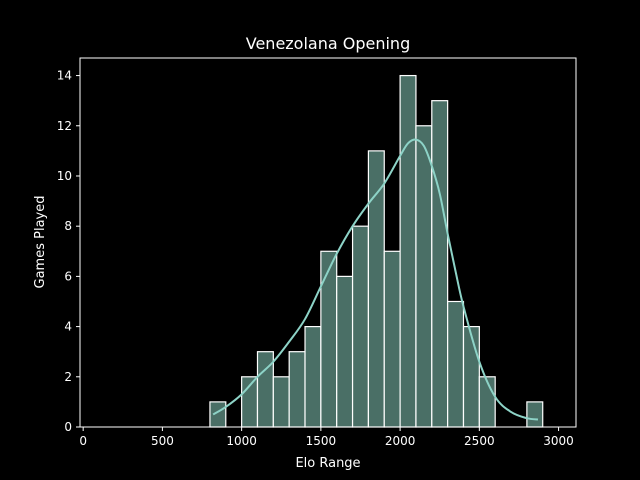  I want to click on y-axis-label: Games Played, so click(40, 242).